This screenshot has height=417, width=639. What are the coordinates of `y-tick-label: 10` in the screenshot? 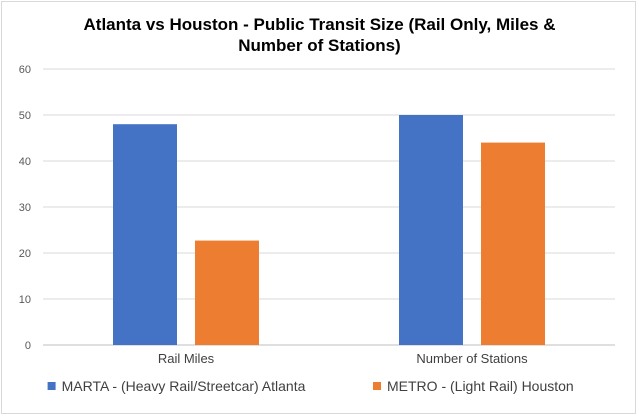 It's located at (25, 300).